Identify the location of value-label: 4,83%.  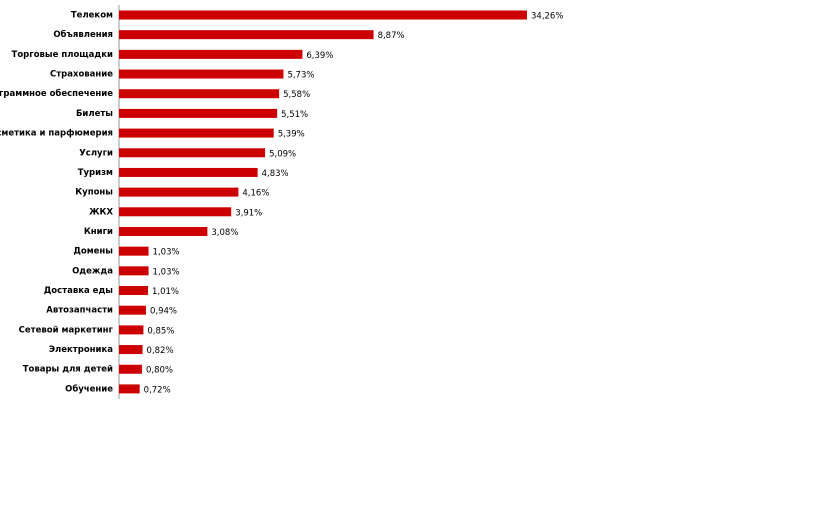
(275, 174).